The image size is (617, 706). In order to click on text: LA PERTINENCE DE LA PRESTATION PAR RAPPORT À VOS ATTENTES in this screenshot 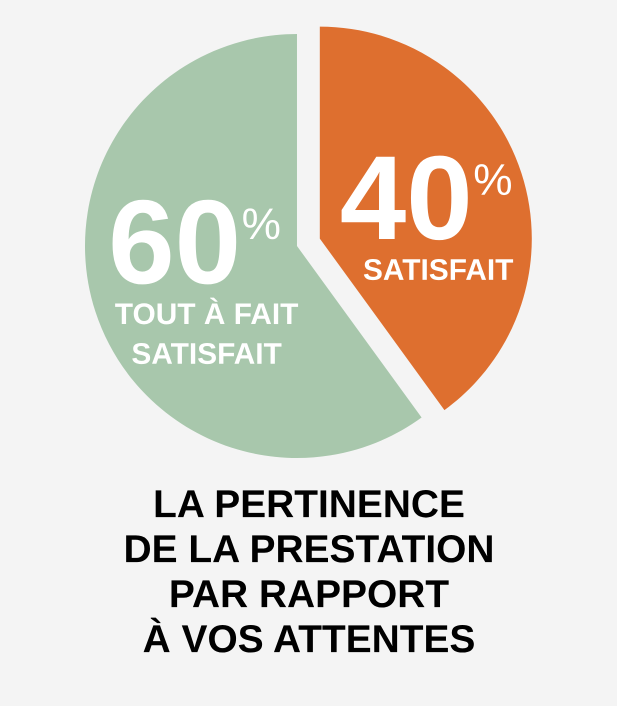, I will do `click(309, 571)`.